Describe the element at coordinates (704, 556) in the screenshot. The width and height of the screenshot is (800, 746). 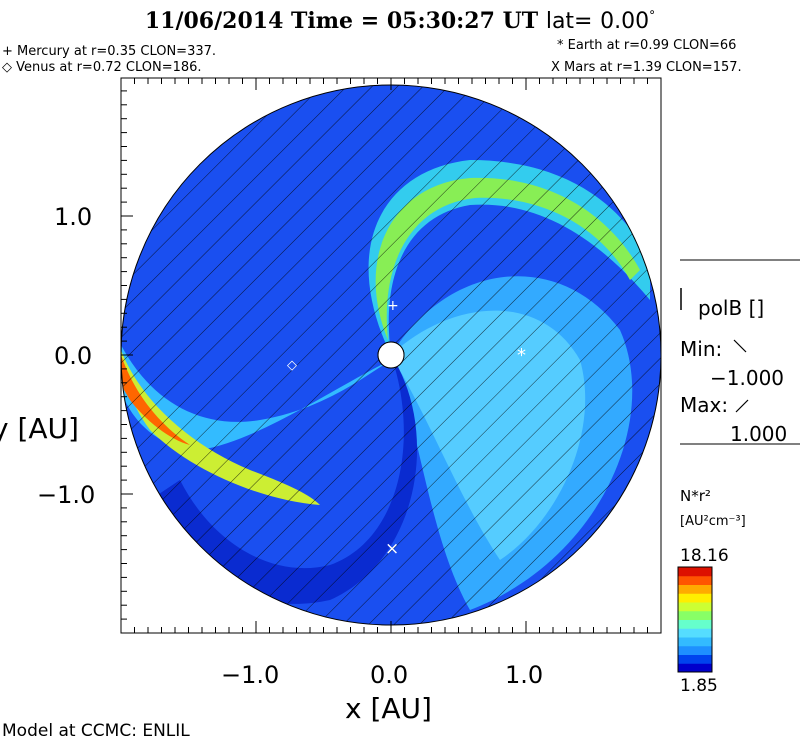
I see `colorbar-max: 18.16` at that location.